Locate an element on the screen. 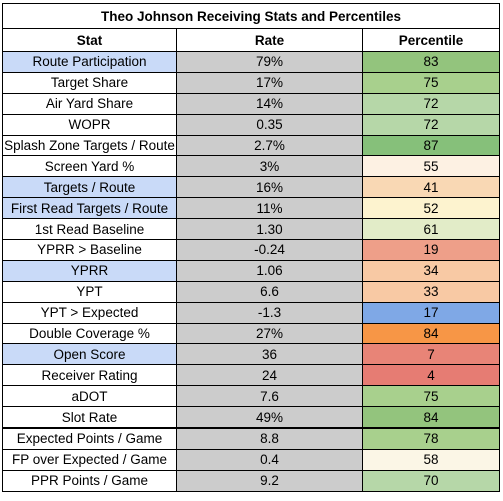  rate-cell: 3% is located at coordinates (269, 166).